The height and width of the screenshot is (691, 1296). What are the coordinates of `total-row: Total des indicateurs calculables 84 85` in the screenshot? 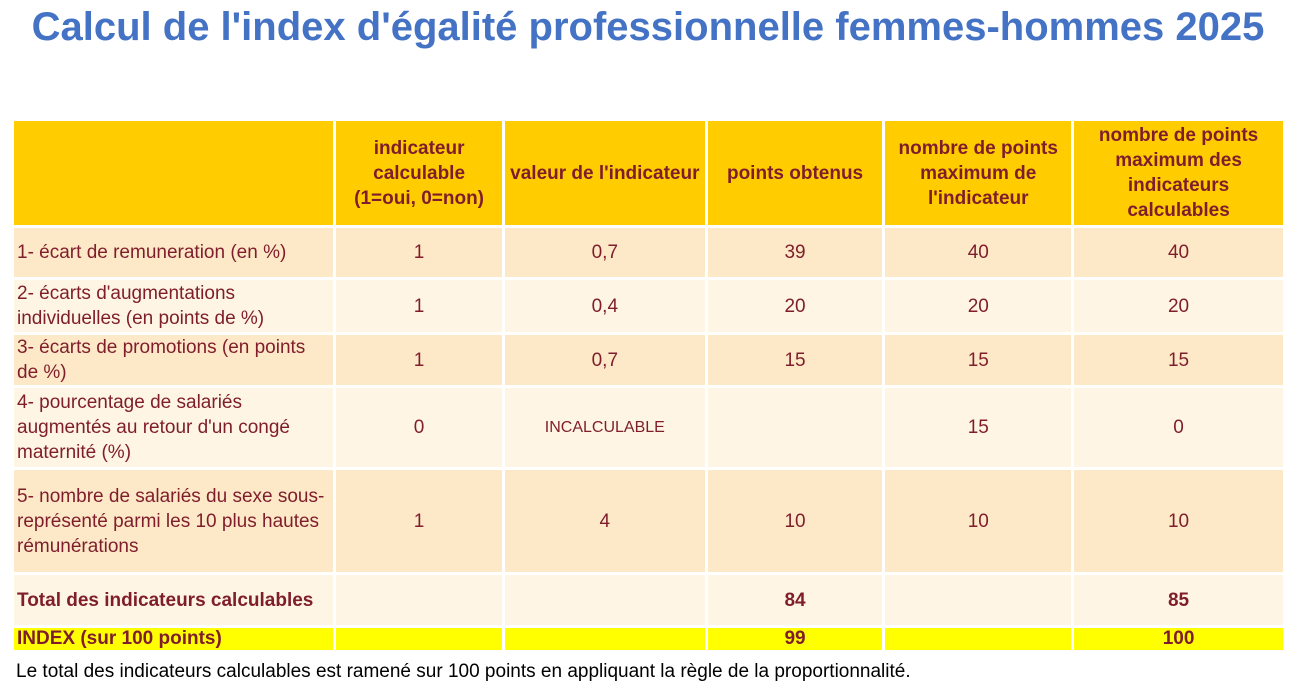 It's located at (648, 600).